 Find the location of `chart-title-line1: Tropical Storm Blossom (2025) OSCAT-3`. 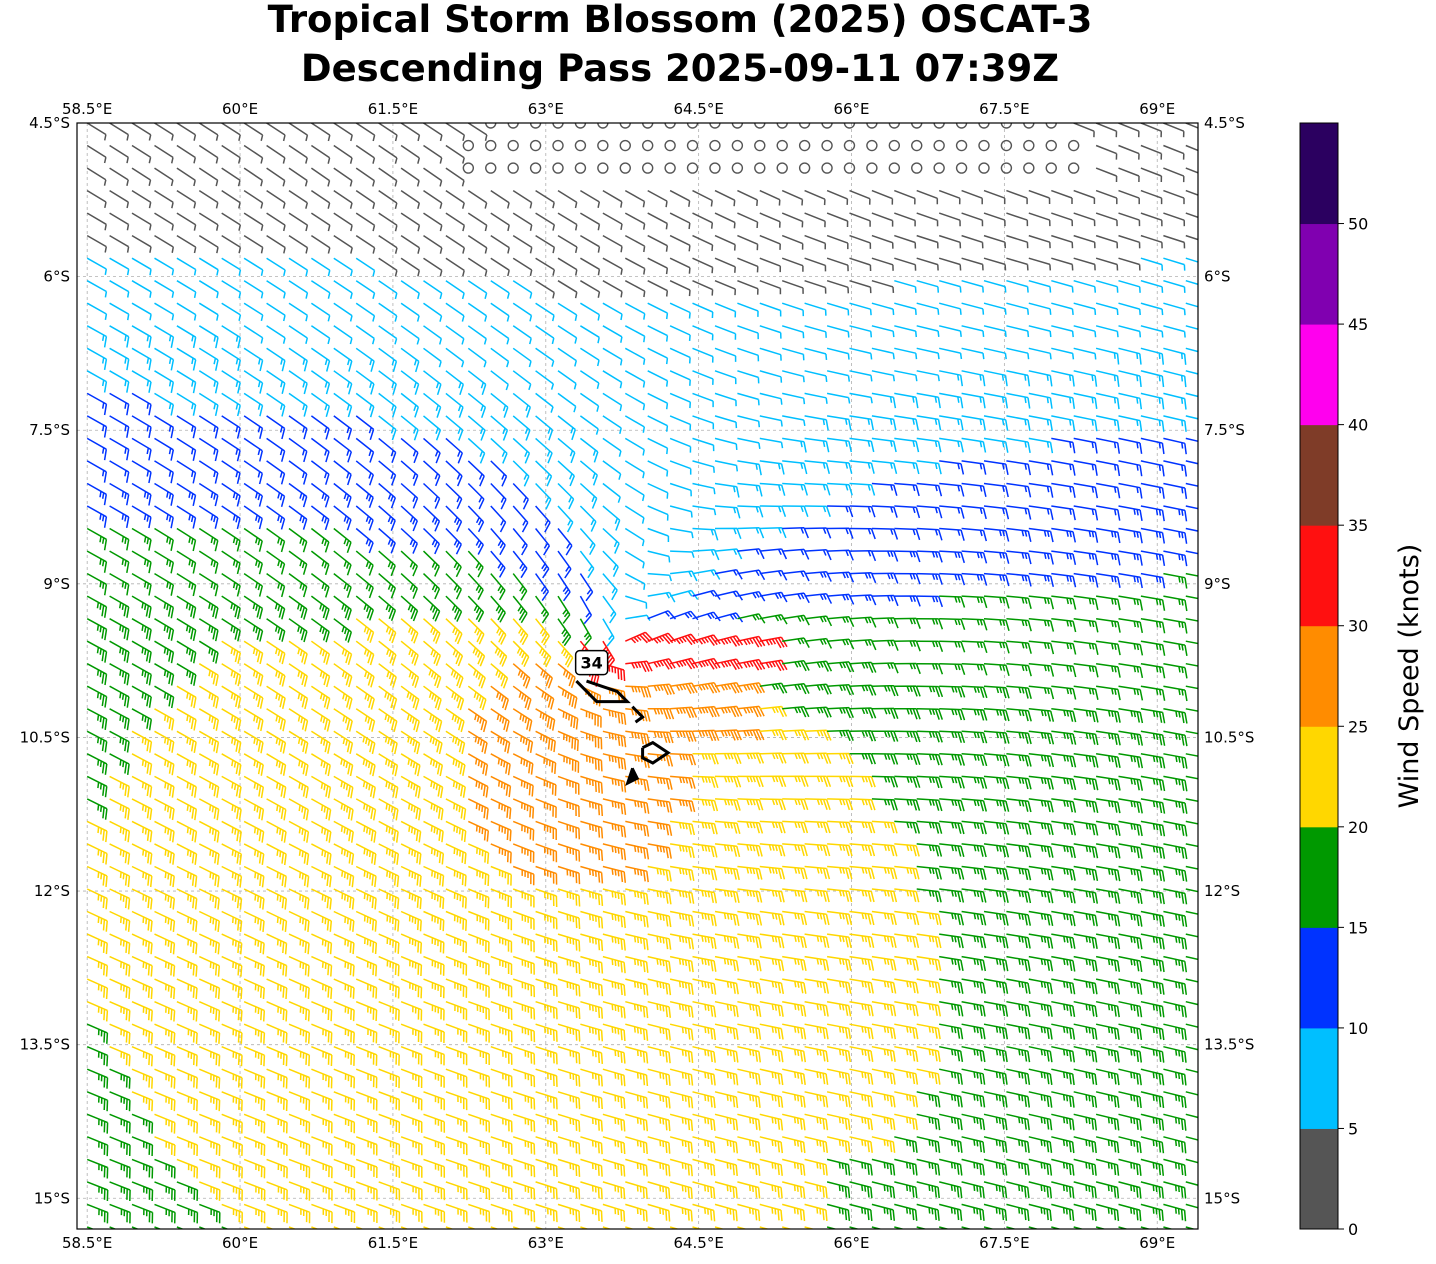

chart-title-line1: Tropical Storm Blossom (2025) OSCAT-3 is located at coordinates (680, 20).